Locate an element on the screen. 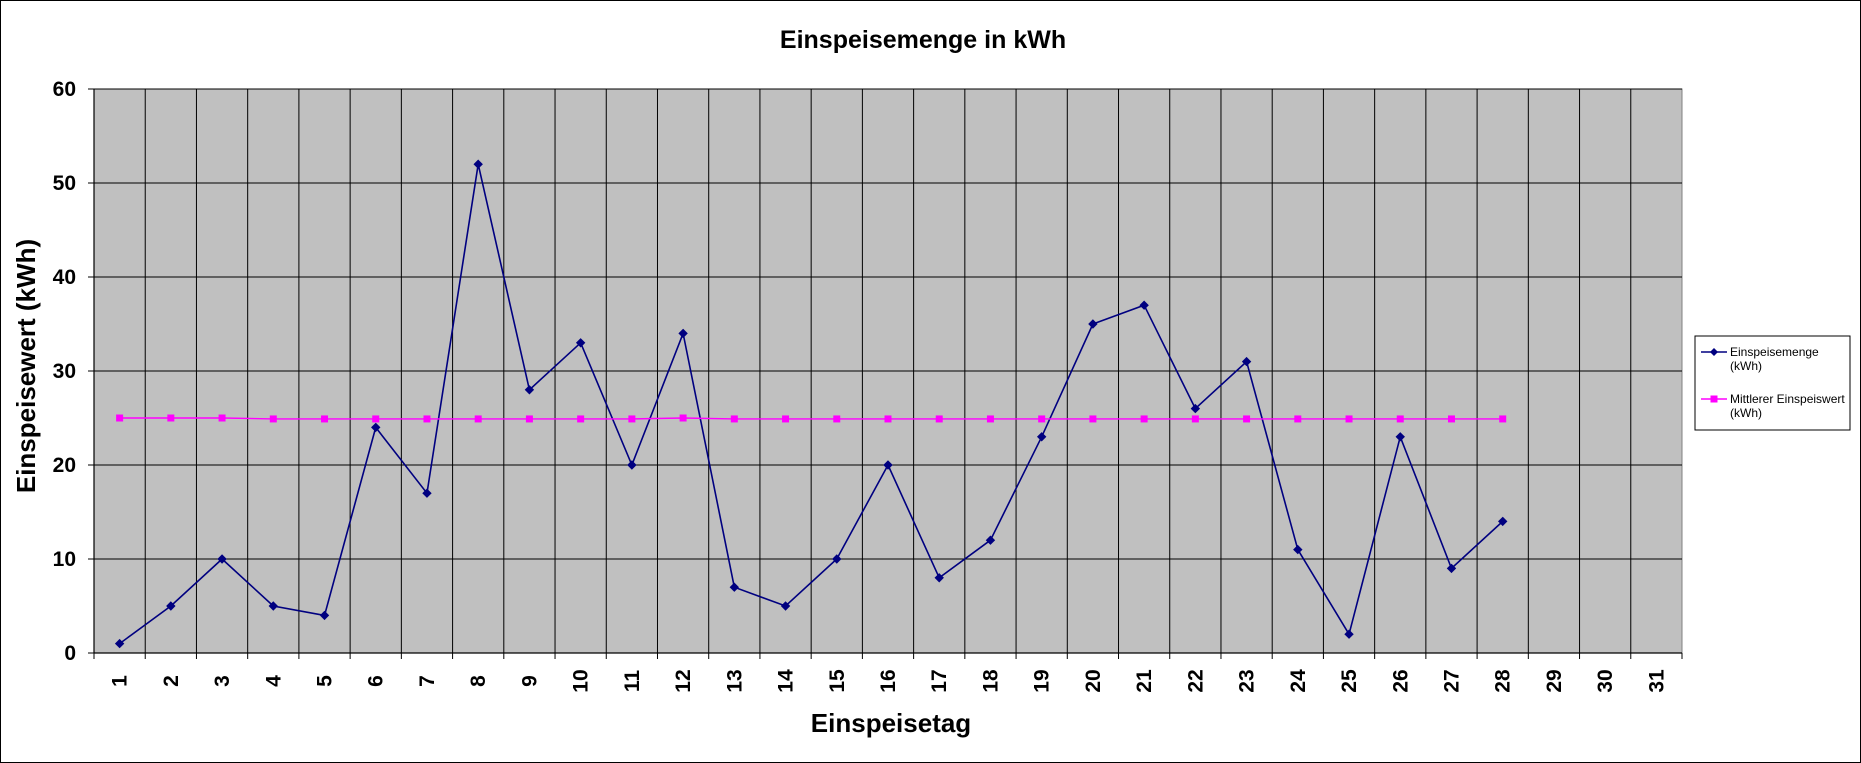 The image size is (1861, 763). x-tick-label: 27 is located at coordinates (1451, 680).